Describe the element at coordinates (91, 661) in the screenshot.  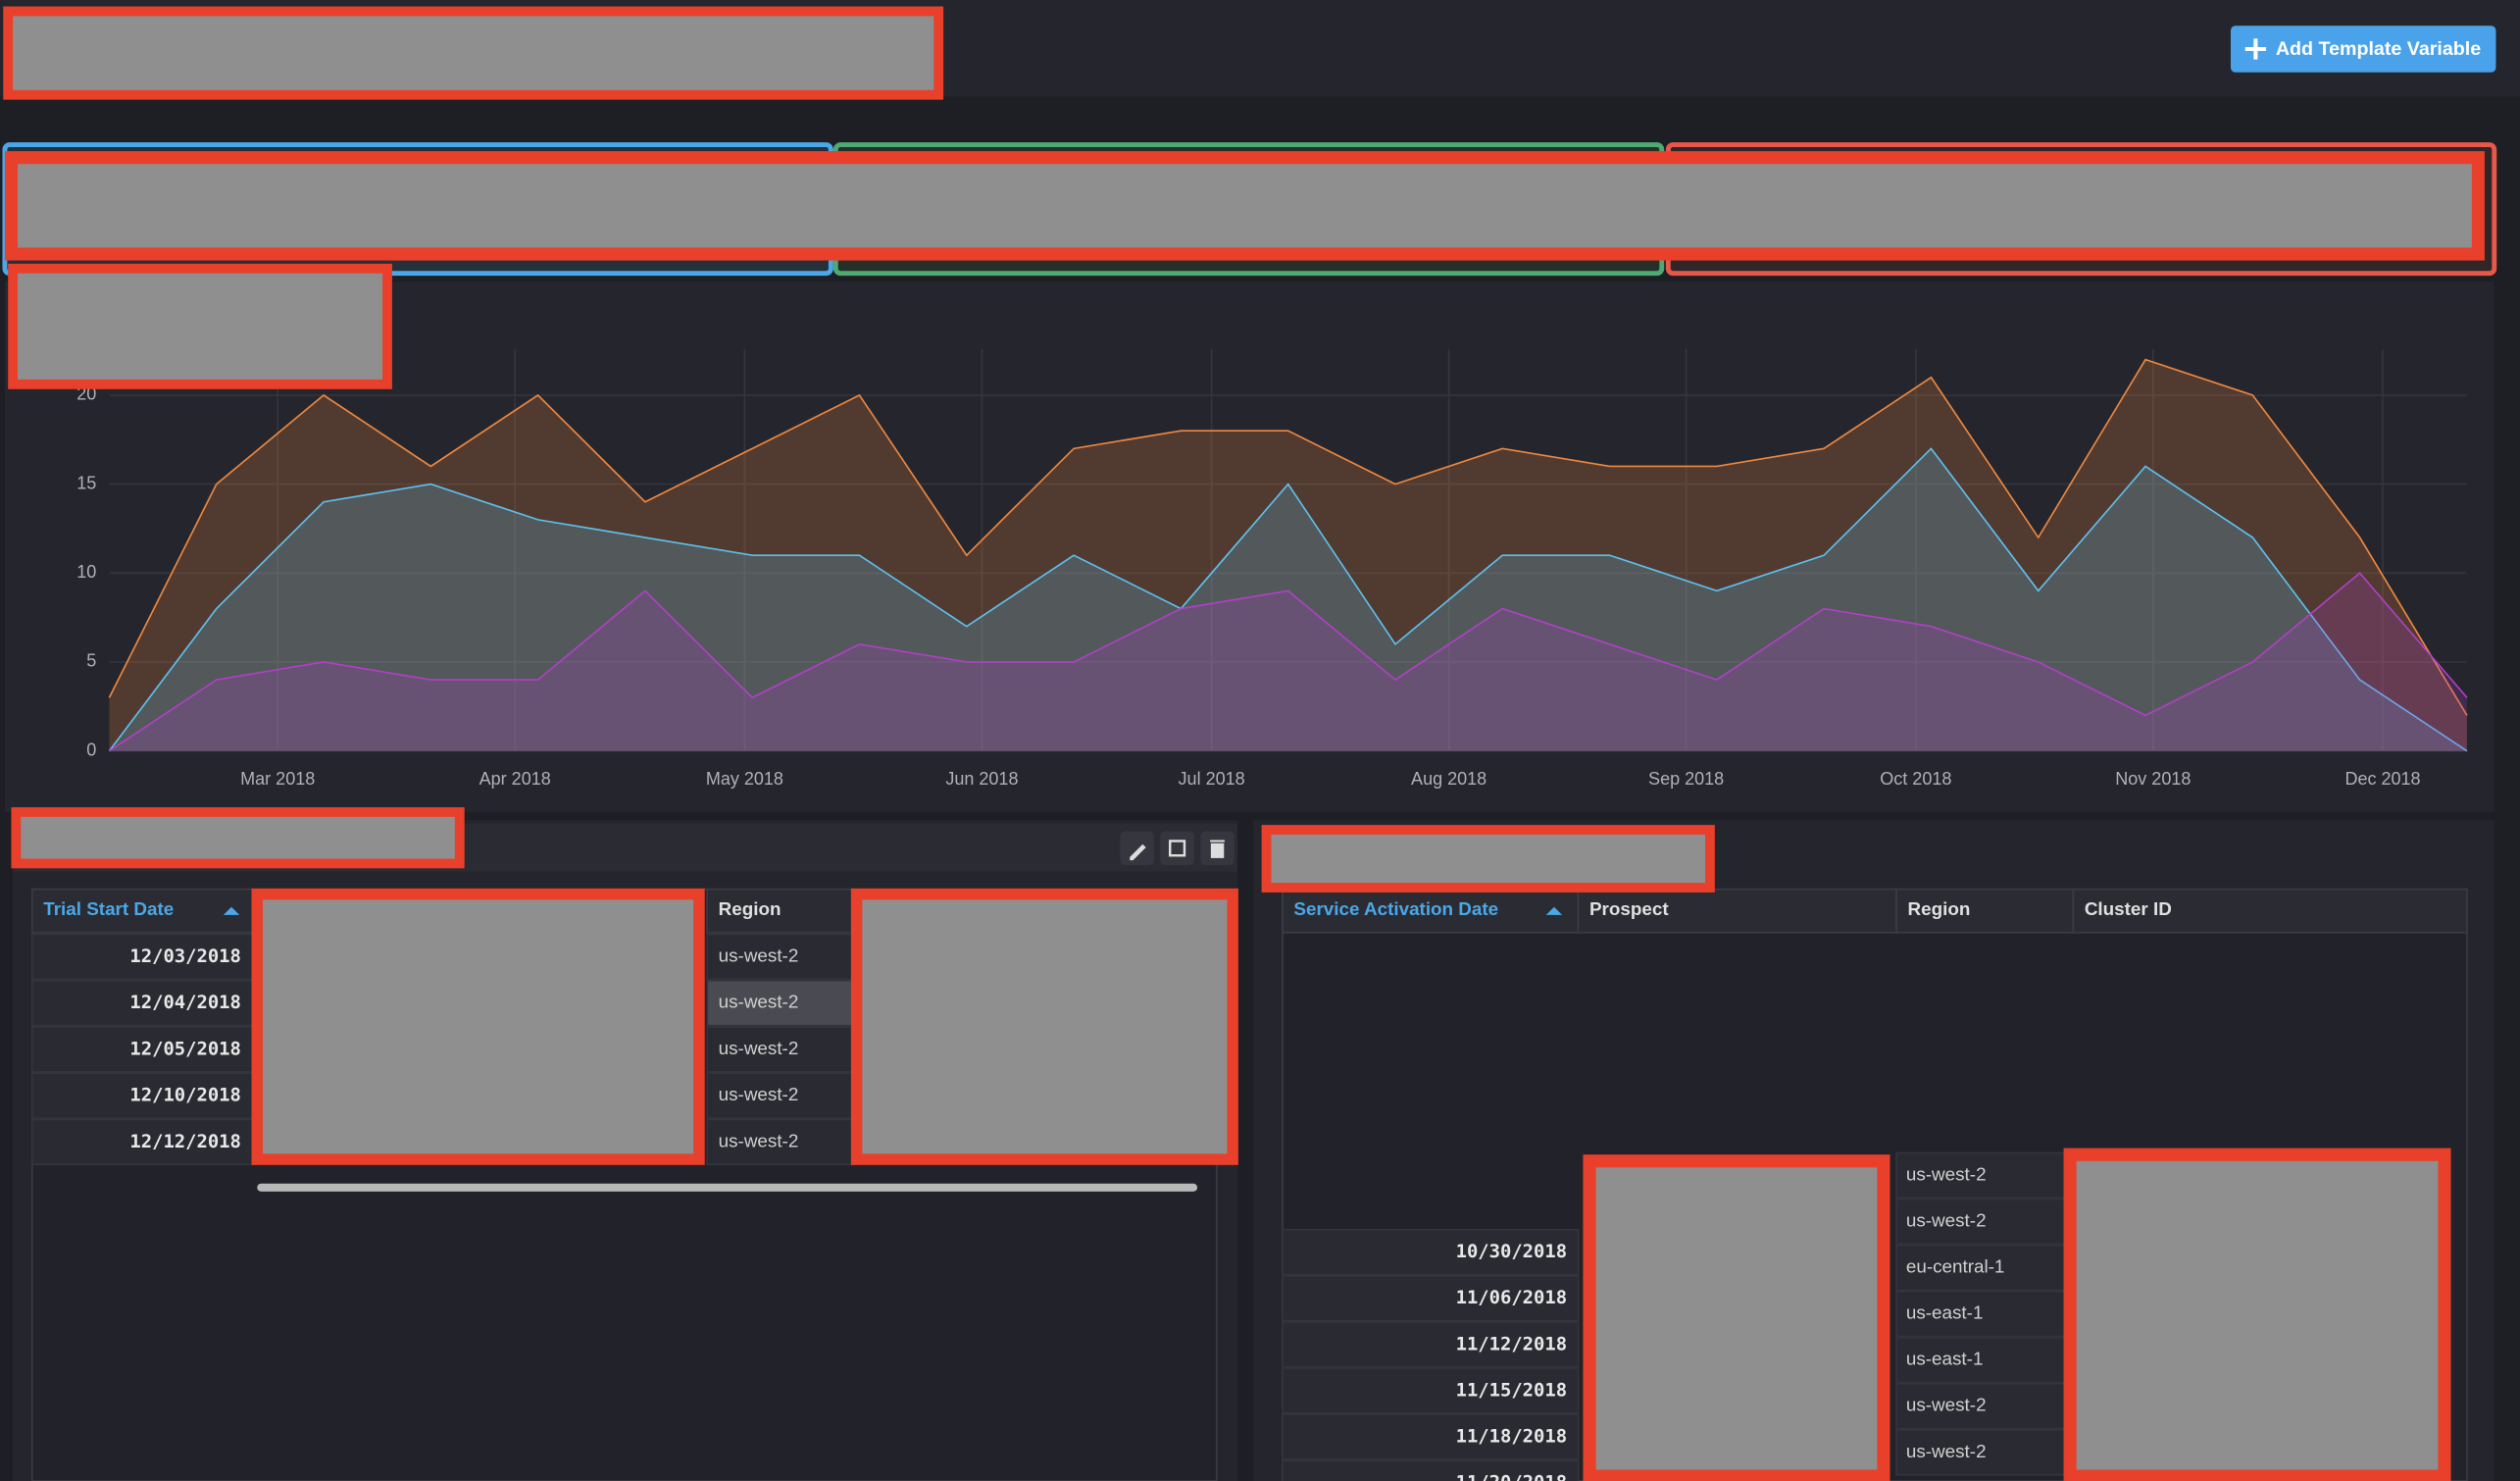
I see `y-tick-label: 5` at that location.